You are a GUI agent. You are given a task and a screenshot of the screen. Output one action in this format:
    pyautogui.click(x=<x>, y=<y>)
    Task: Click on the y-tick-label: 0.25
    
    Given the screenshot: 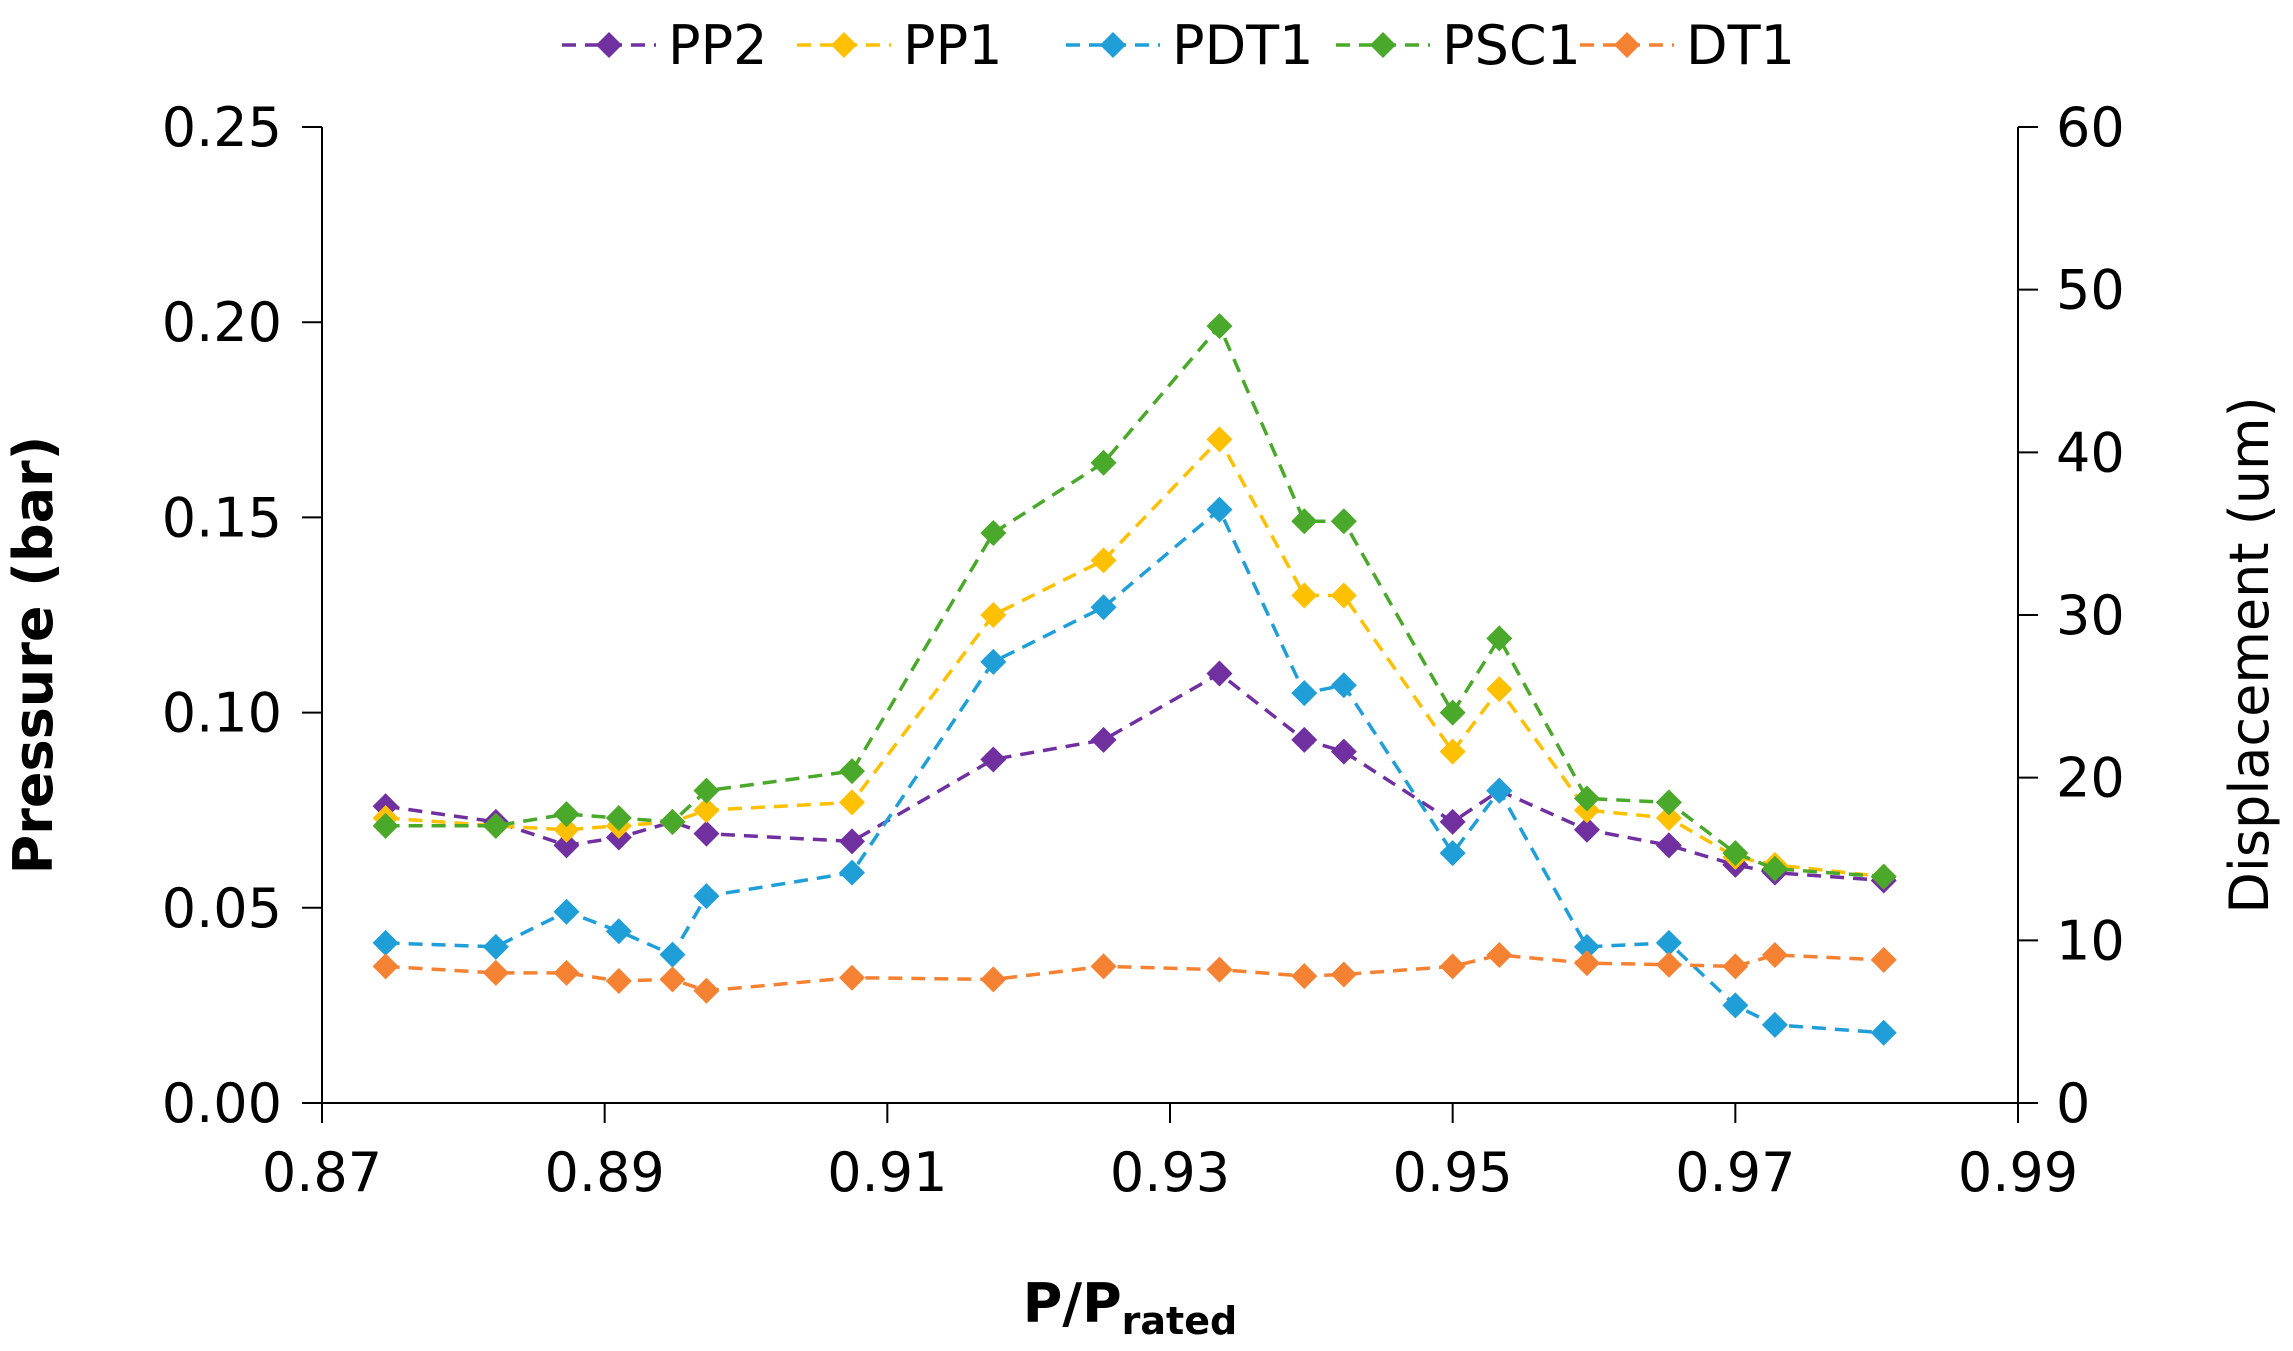 What is the action you would take?
    pyautogui.click(x=222, y=127)
    